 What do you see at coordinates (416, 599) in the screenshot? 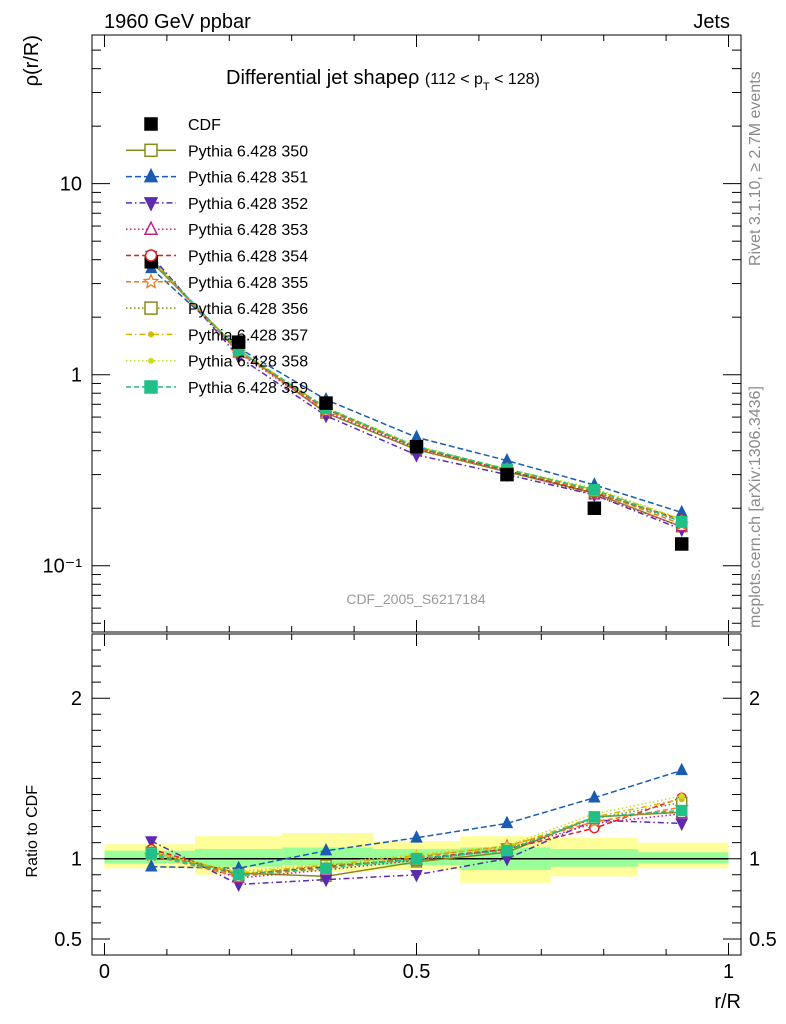
I see `analysis-watermark: CDF_2005_S6217184` at bounding box center [416, 599].